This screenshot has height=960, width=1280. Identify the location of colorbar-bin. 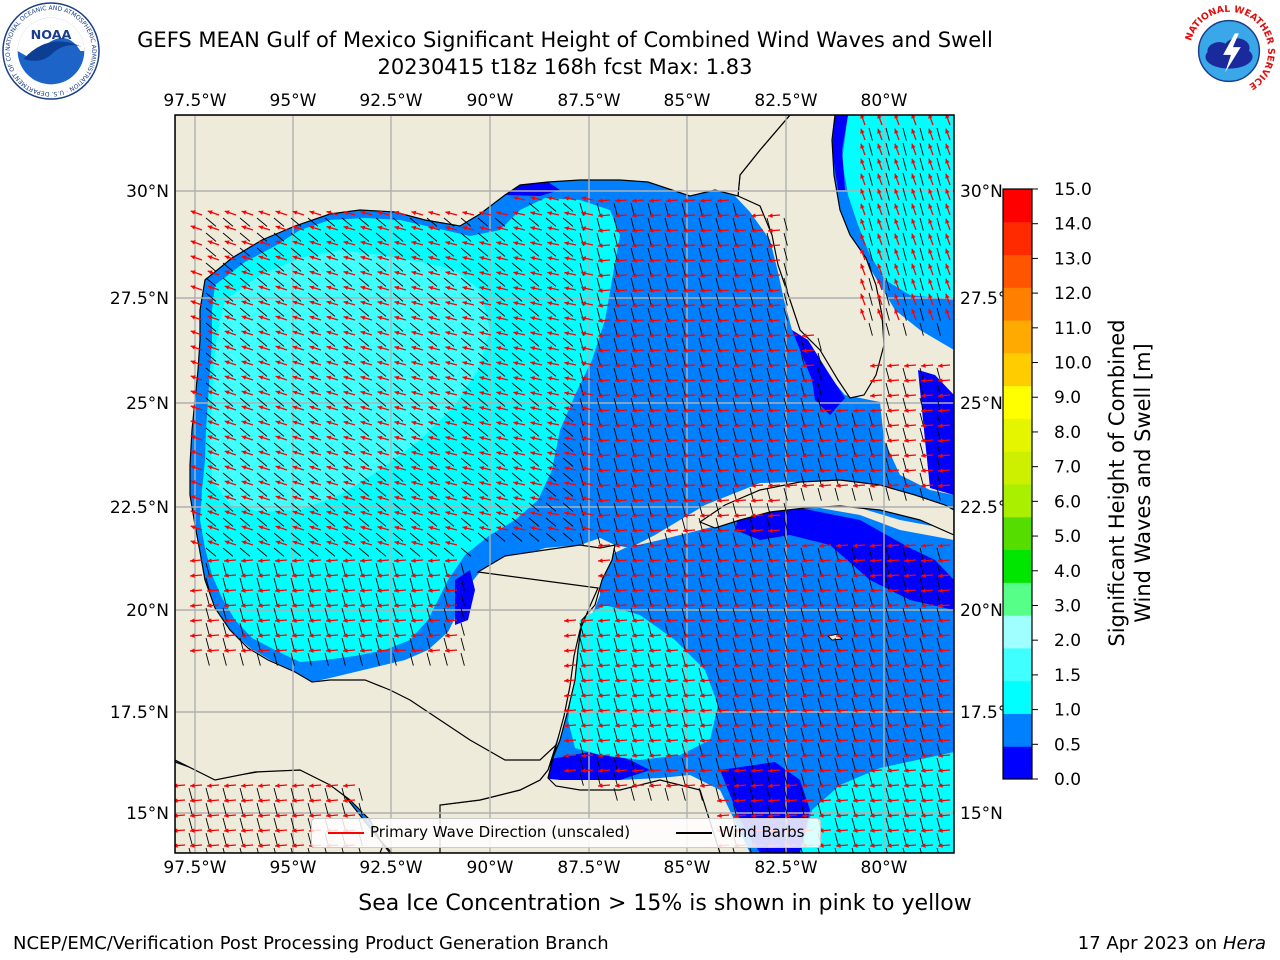
(1017, 206).